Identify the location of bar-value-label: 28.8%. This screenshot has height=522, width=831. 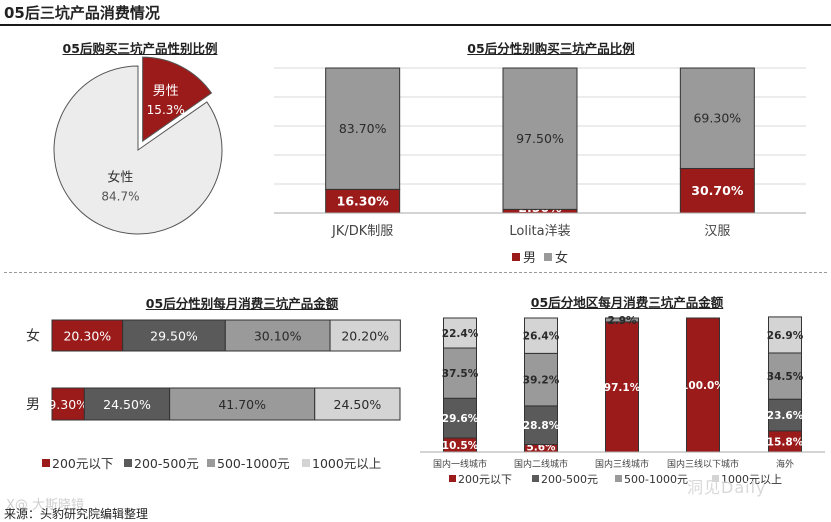
(541, 426).